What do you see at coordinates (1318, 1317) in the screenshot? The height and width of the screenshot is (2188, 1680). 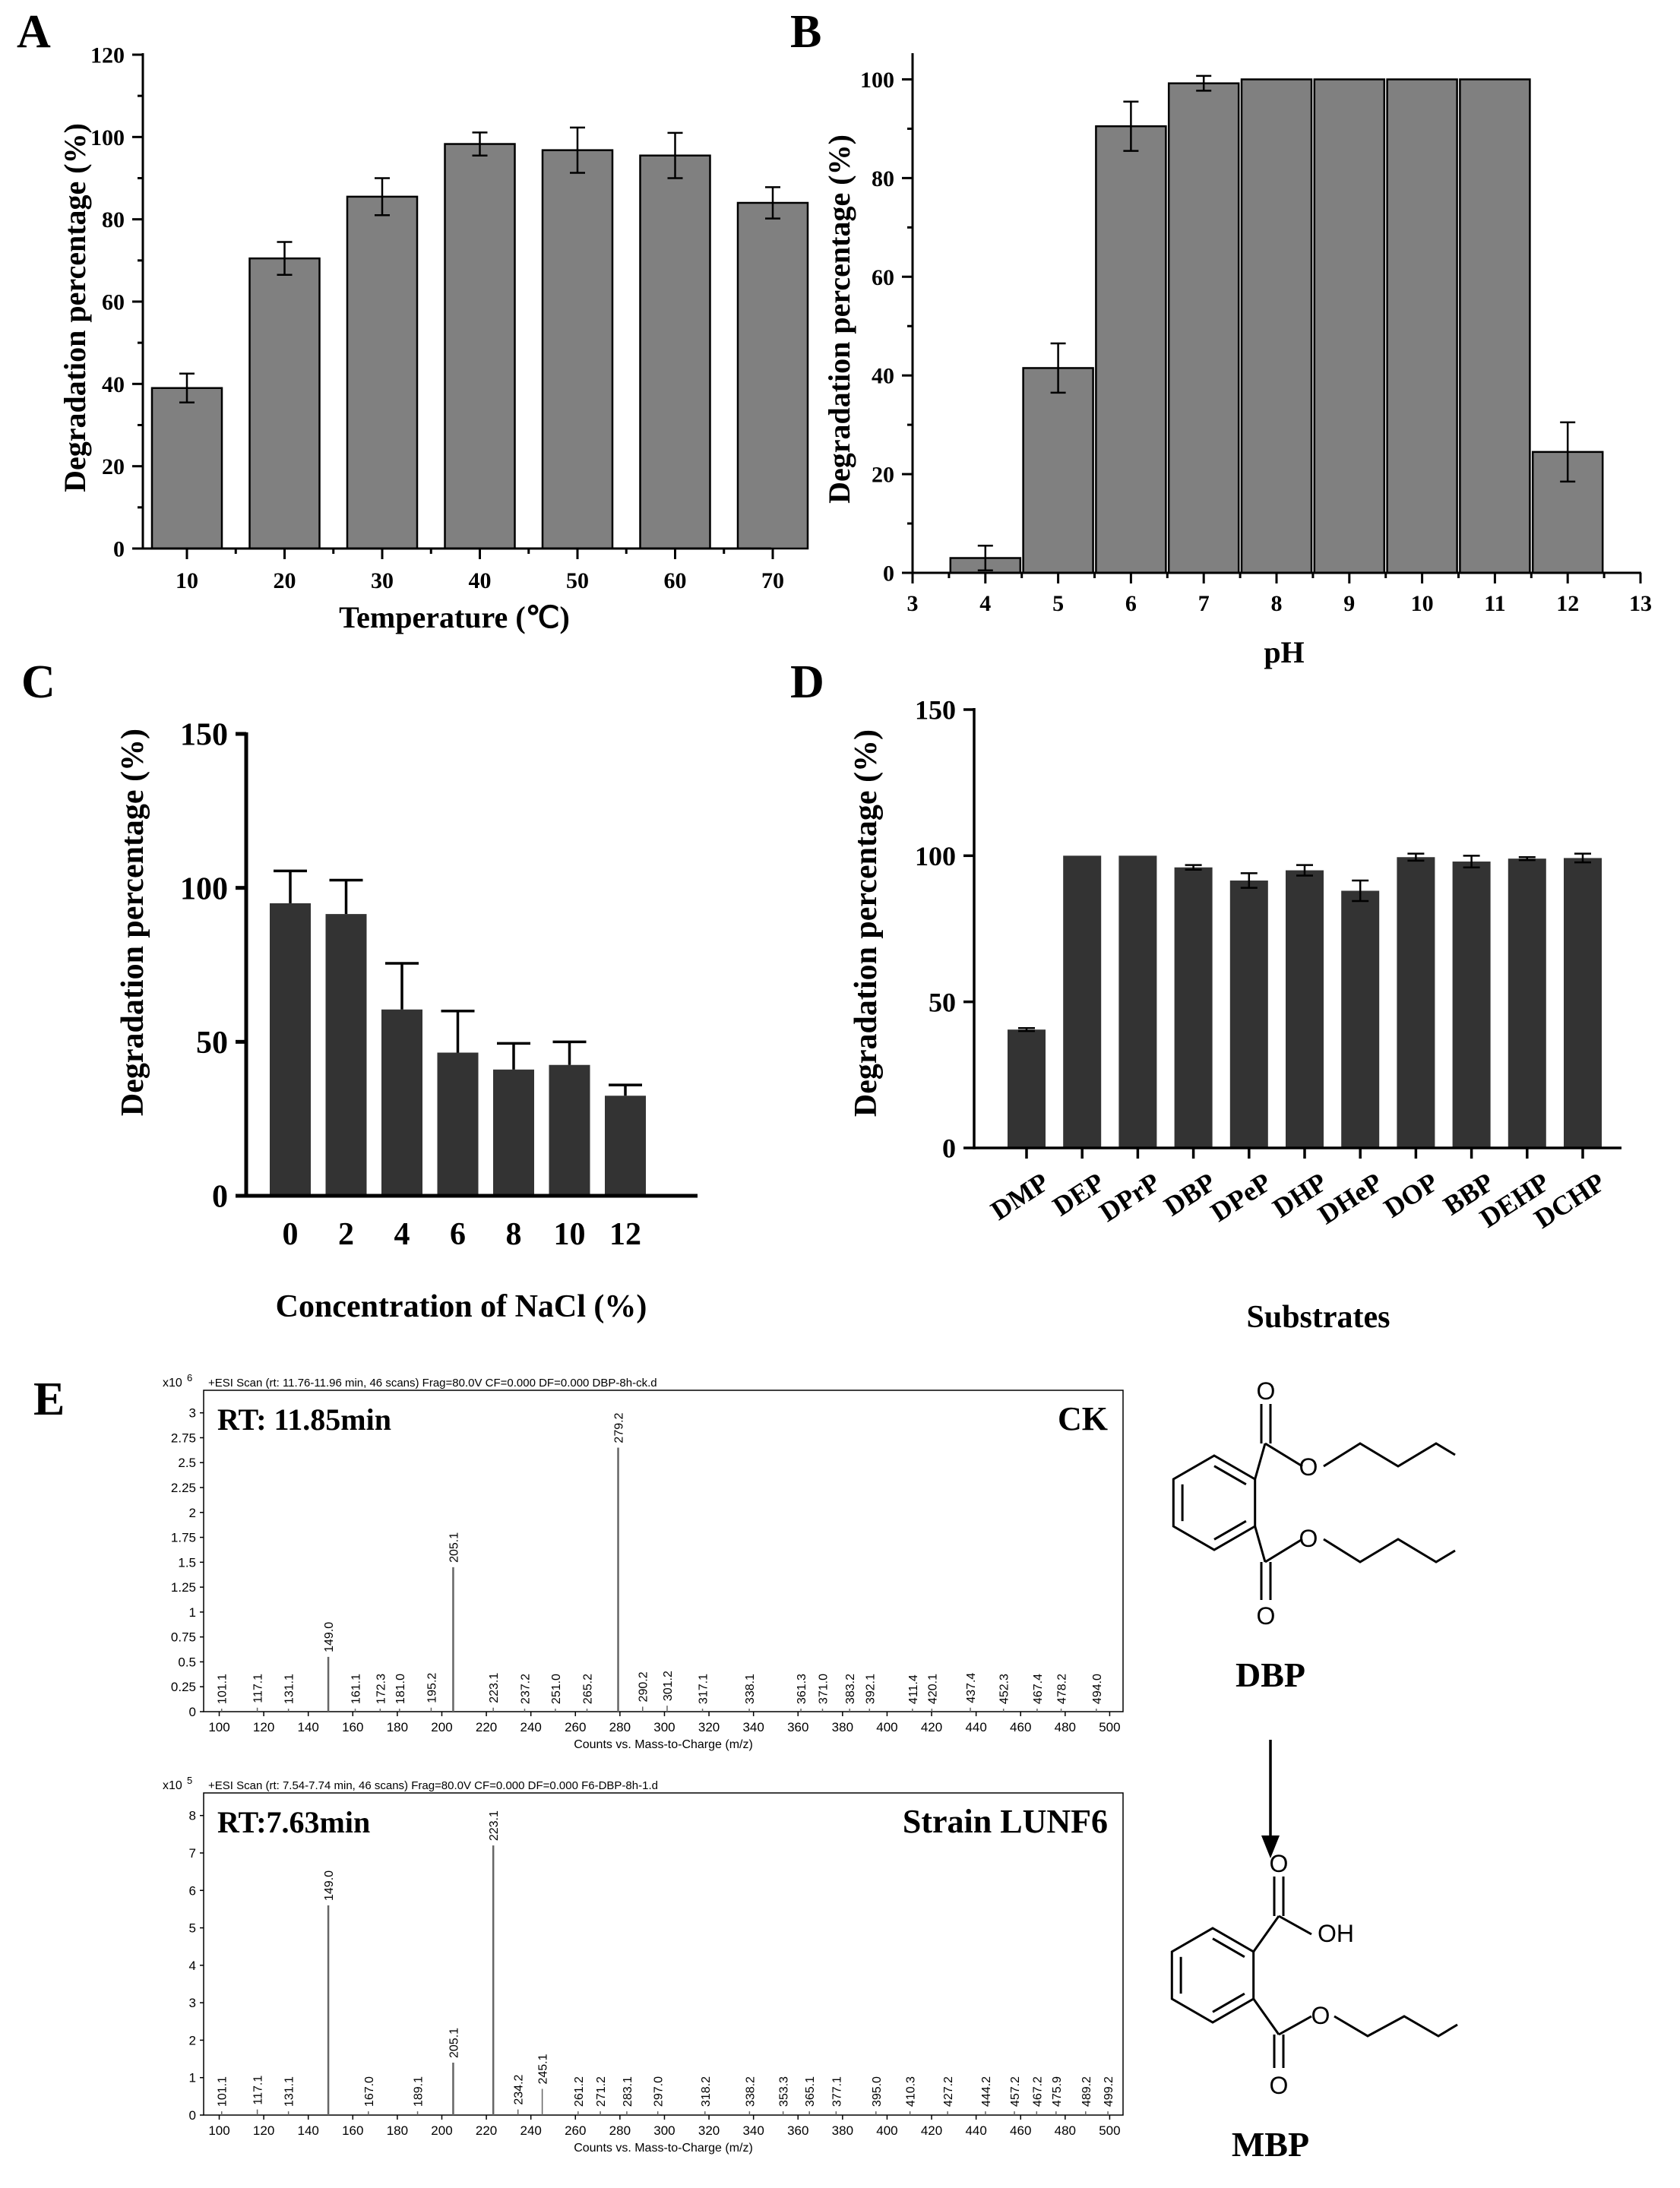 I see `x-axis-title-D: Substrates` at bounding box center [1318, 1317].